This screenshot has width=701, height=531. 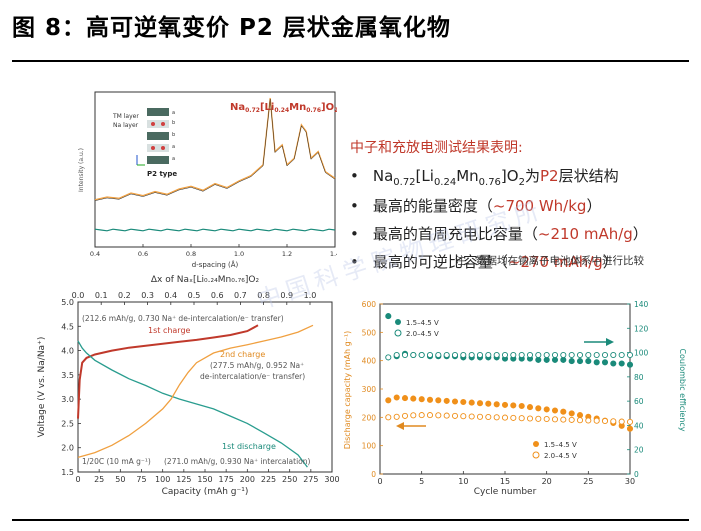 What do you see at coordinates (331, 479) in the screenshot?
I see `volt-xtick: 300` at bounding box center [331, 479].